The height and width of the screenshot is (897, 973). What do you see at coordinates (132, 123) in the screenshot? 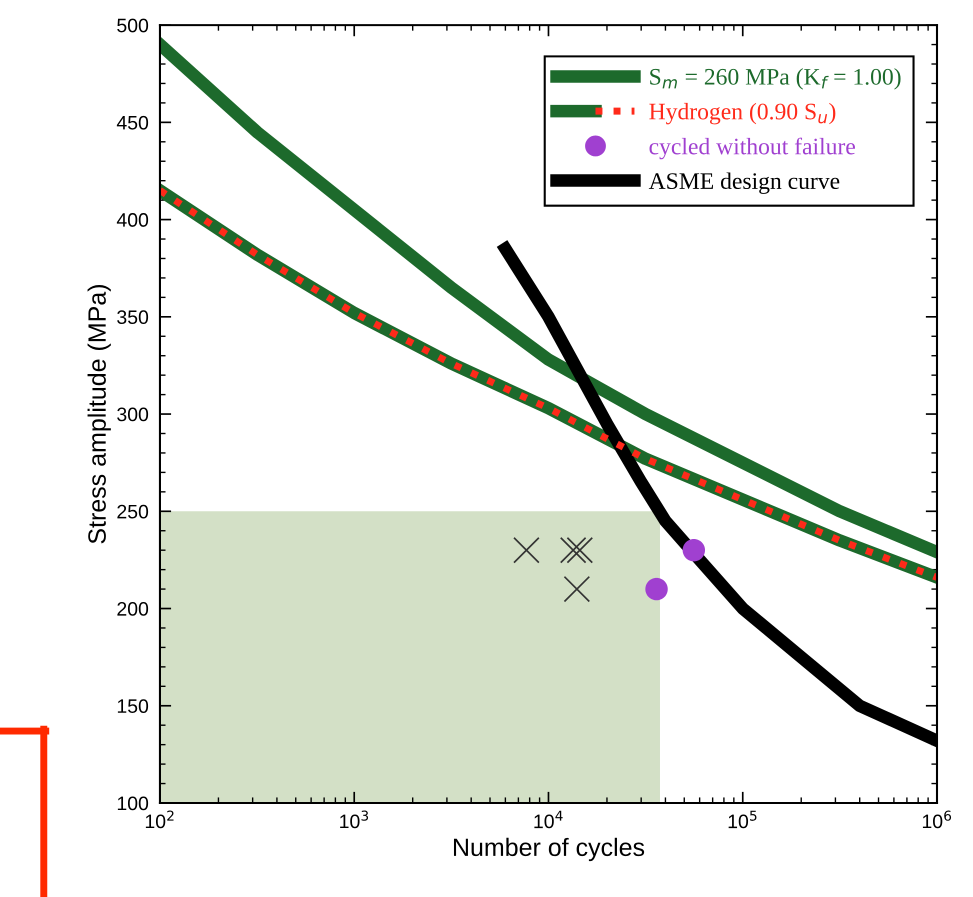
I see `y-tick-label: 450` at bounding box center [132, 123].